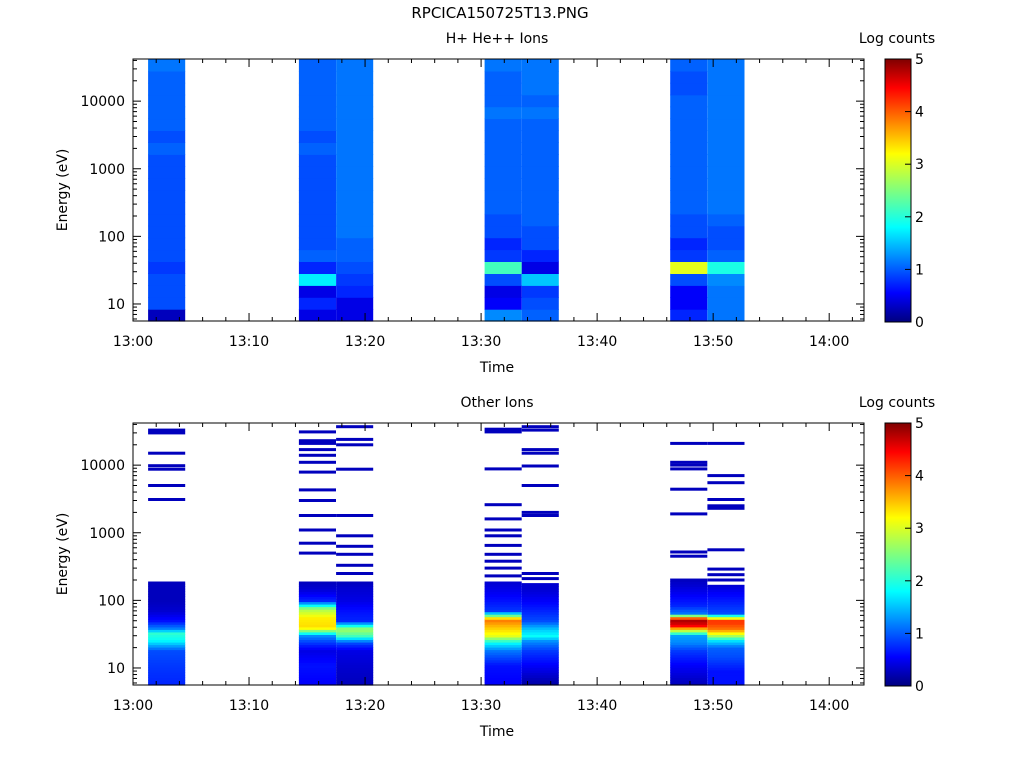 The image size is (1024, 768). Describe the element at coordinates (713, 706) in the screenshot. I see `x-tick-label: 13:50` at that location.